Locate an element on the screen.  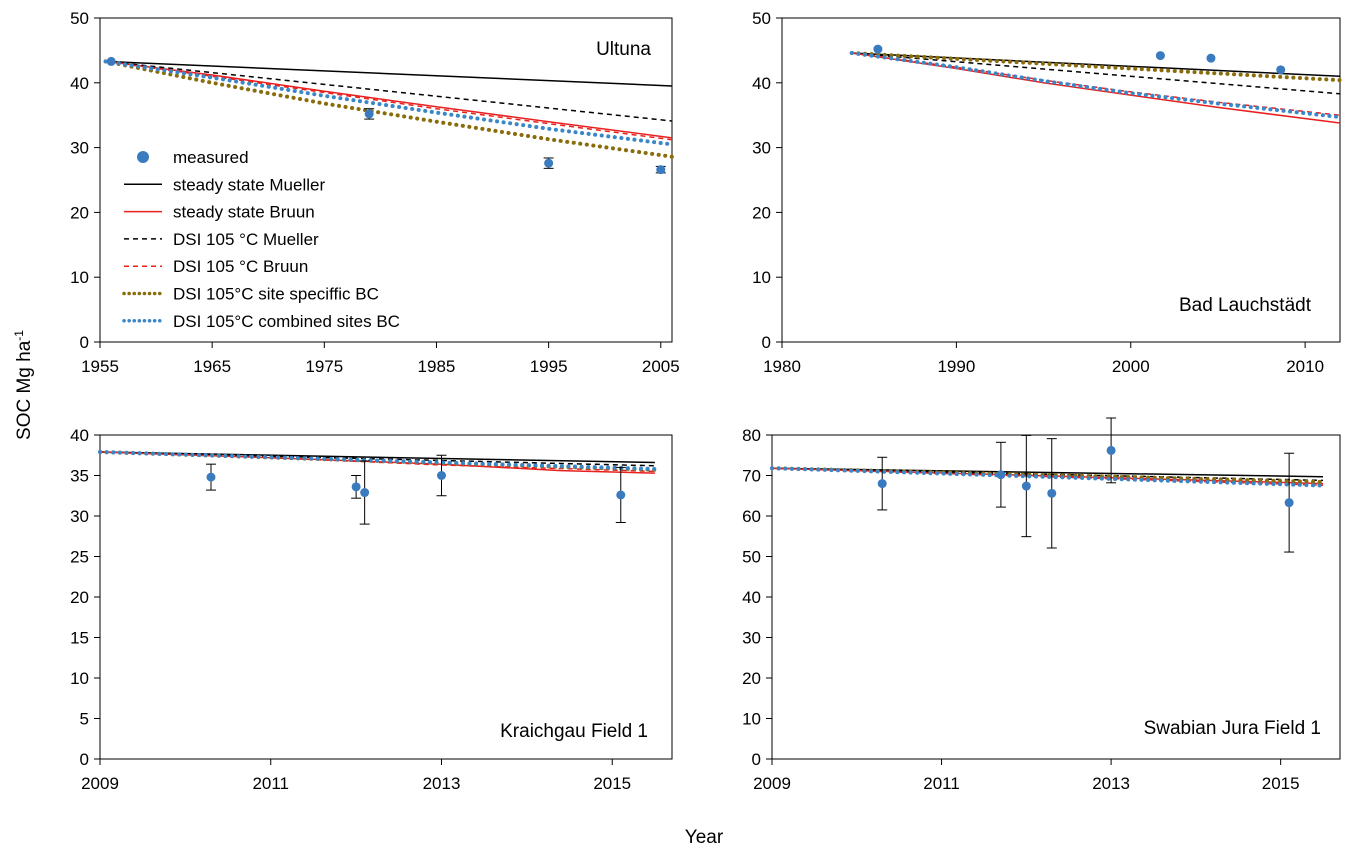
legend-marker-measured is located at coordinates (143, 157).